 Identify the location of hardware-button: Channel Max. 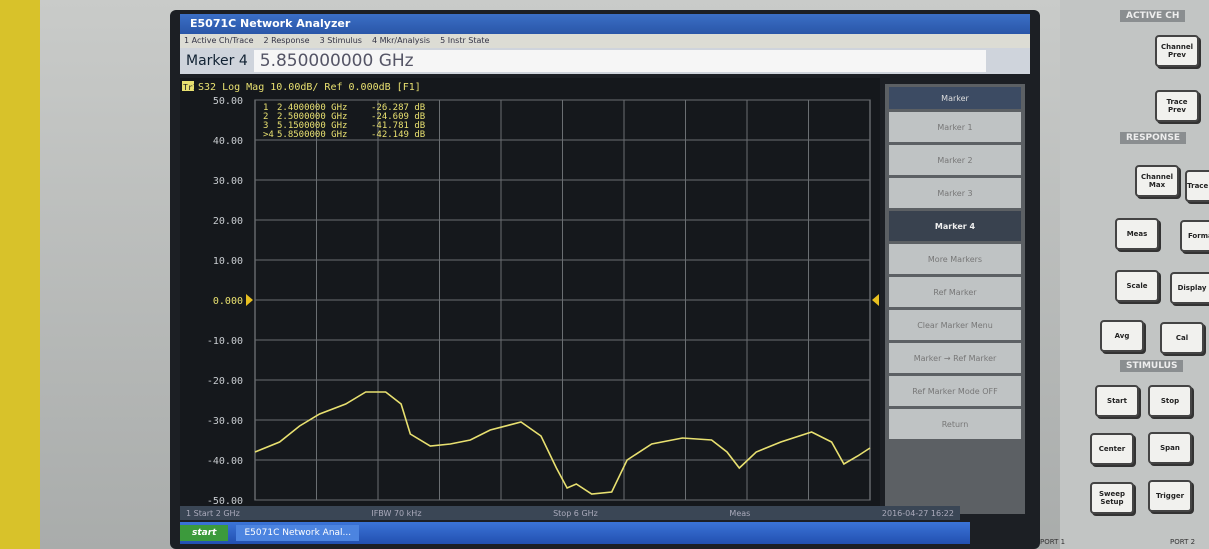
(1157, 181).